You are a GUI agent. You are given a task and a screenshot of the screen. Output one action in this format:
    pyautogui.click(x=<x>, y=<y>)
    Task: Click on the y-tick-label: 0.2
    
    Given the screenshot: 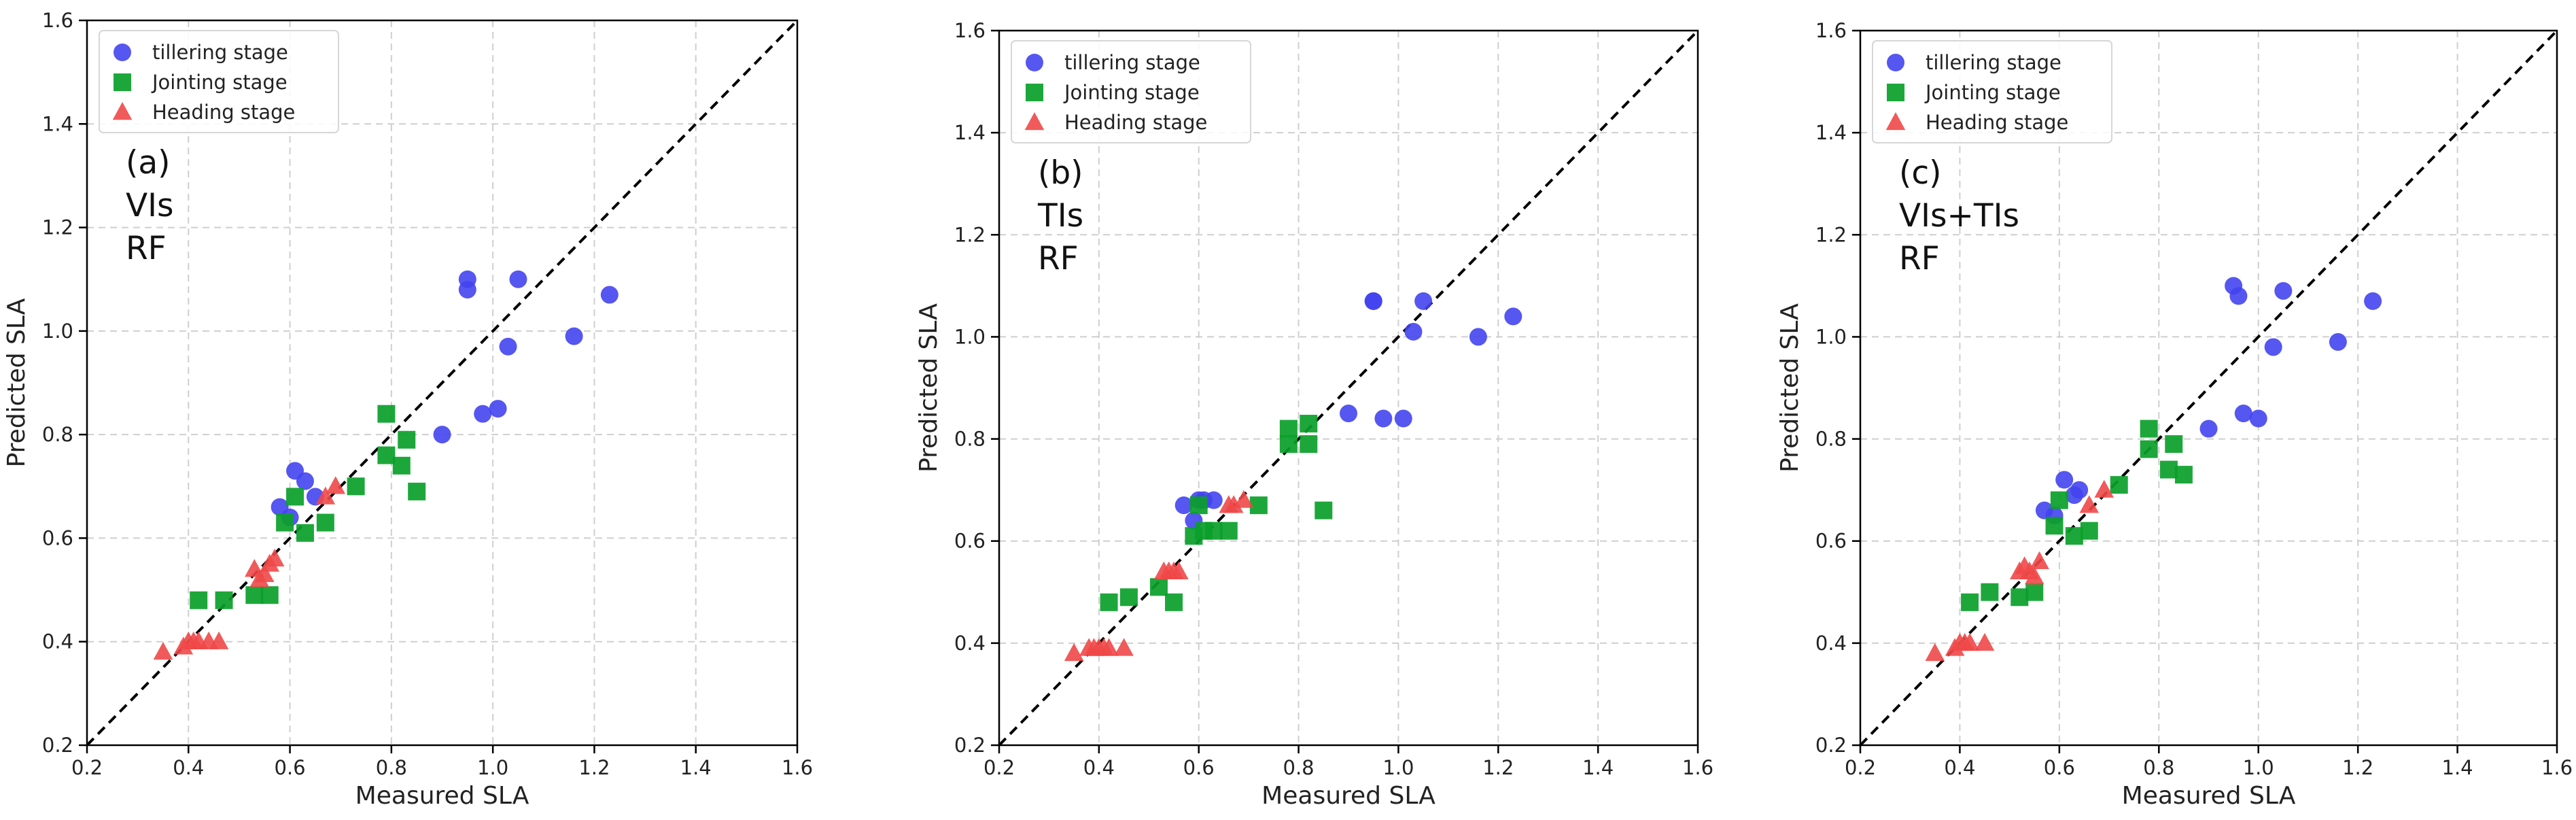 What is the action you would take?
    pyautogui.click(x=1831, y=746)
    